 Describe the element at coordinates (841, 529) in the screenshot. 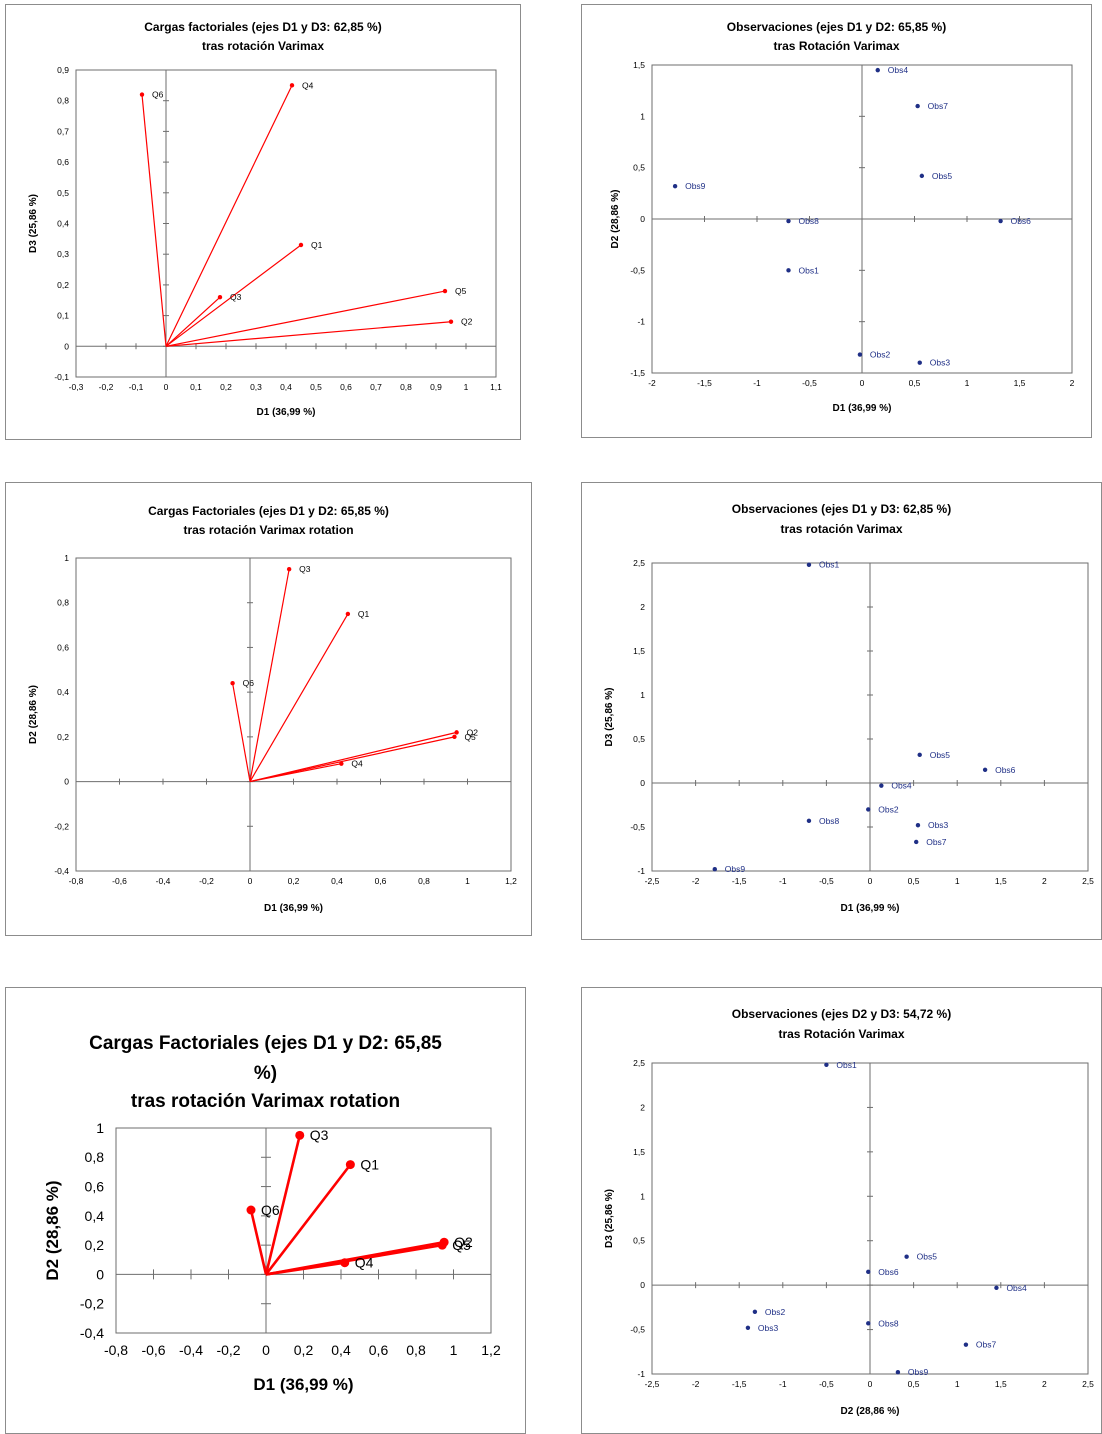

I see `chart-title-line: tras rotación Varimax` at that location.